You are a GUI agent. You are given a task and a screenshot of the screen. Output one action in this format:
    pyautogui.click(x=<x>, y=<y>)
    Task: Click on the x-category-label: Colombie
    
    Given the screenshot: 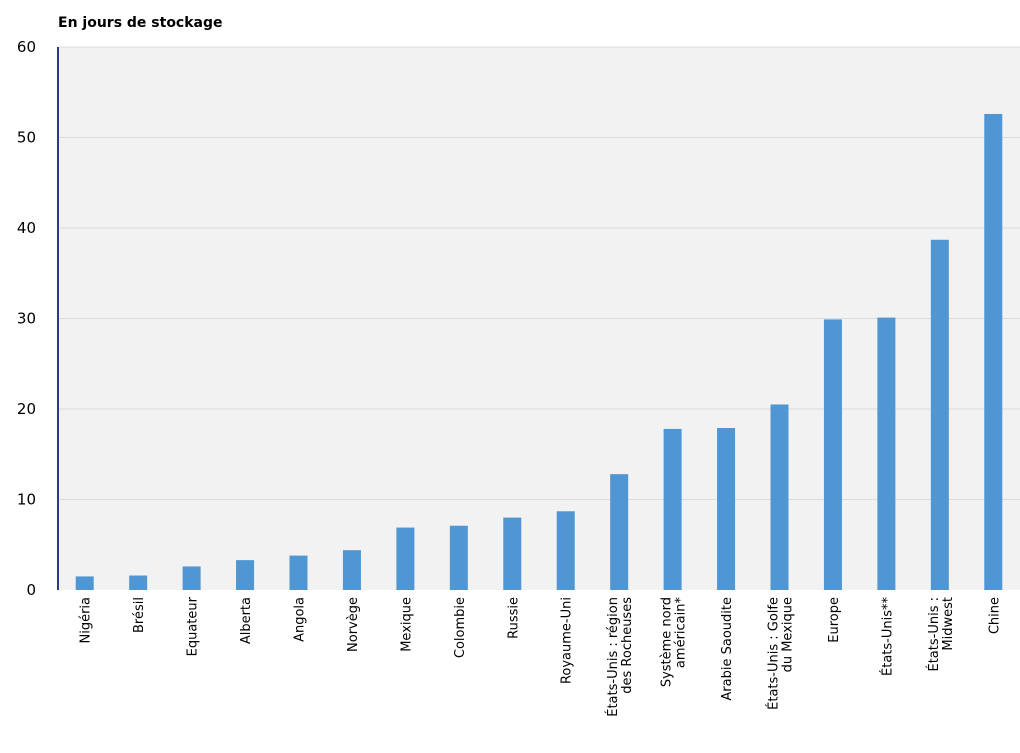 What is the action you would take?
    pyautogui.click(x=460, y=627)
    